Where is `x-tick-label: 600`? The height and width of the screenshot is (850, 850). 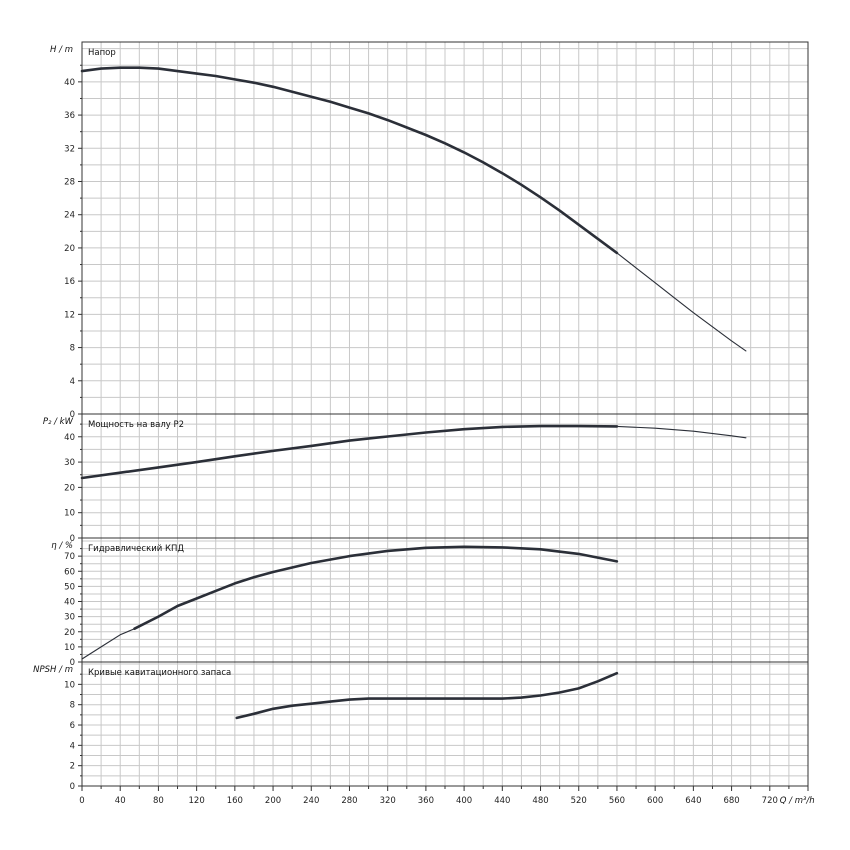 x-tick-label: 600 is located at coordinates (655, 801).